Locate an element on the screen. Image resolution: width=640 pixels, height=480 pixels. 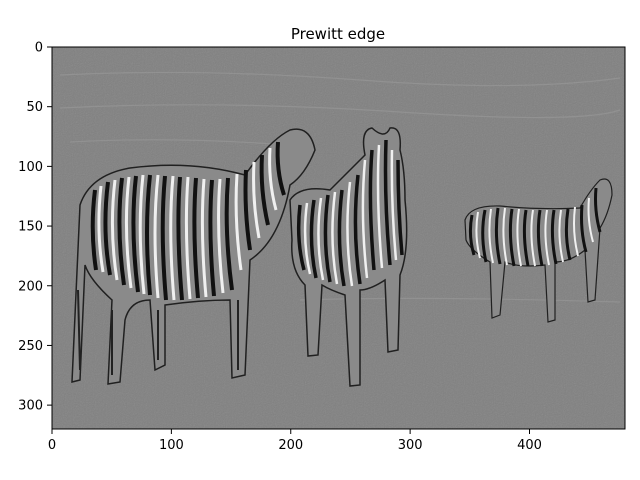
y-axis: 0 50 100 150 200 250 300 is located at coordinates (35, 227).